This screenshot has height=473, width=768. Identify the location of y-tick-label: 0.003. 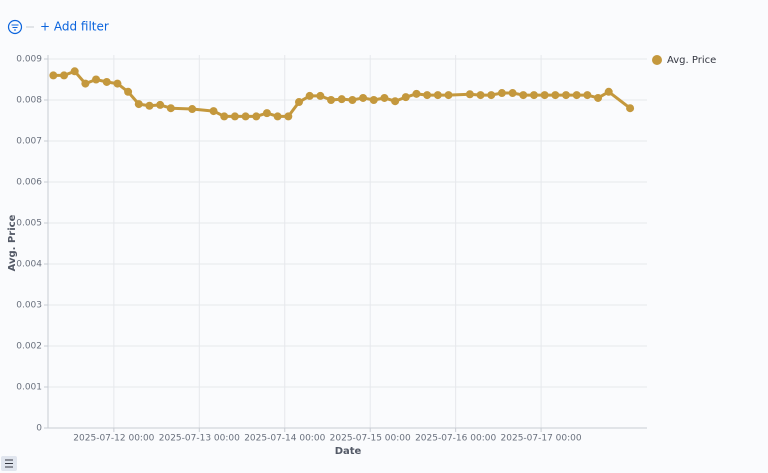
(29, 306).